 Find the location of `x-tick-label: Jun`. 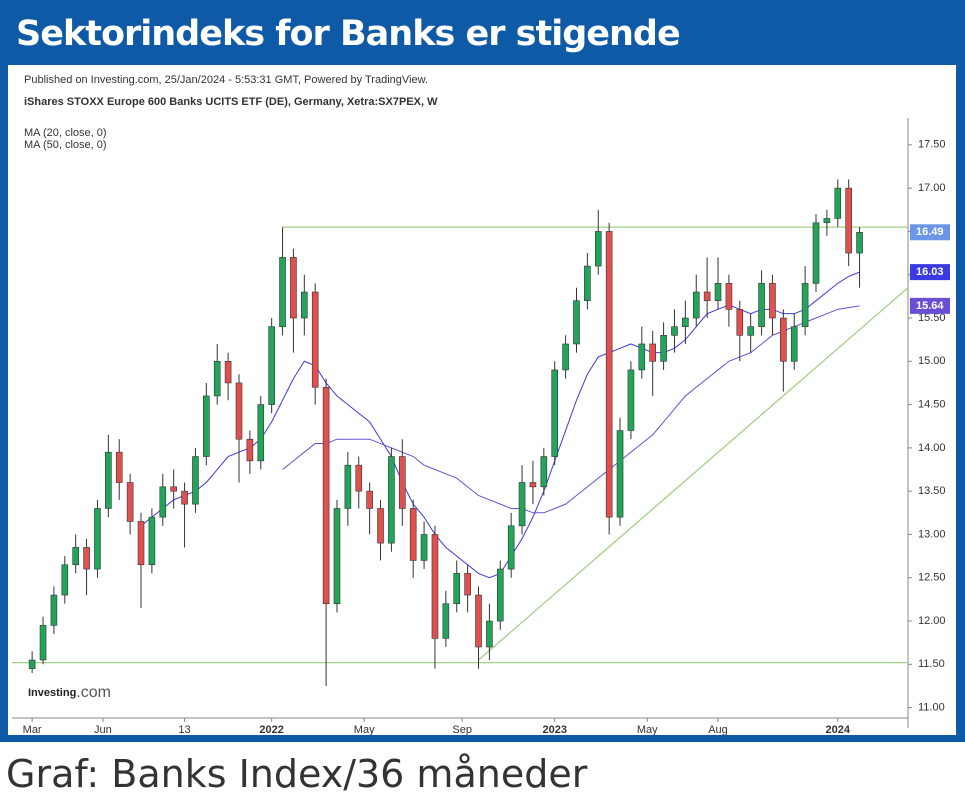

x-tick-label: Jun is located at coordinates (103, 729).